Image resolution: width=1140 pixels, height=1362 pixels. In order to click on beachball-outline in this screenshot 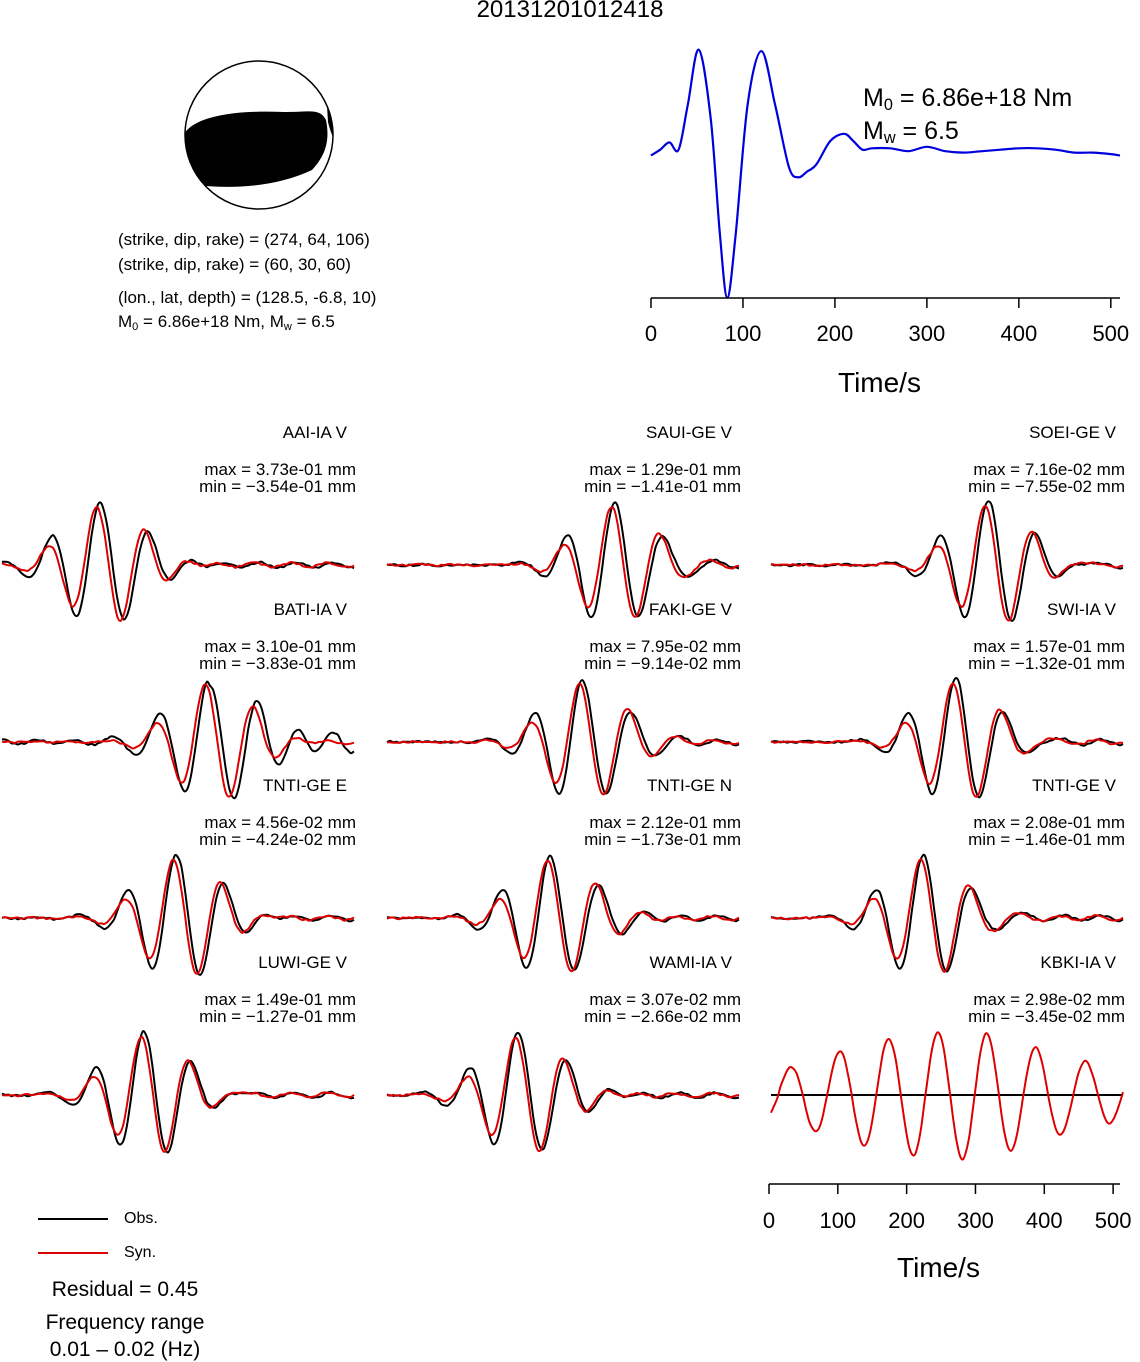, I will do `click(259, 135)`.